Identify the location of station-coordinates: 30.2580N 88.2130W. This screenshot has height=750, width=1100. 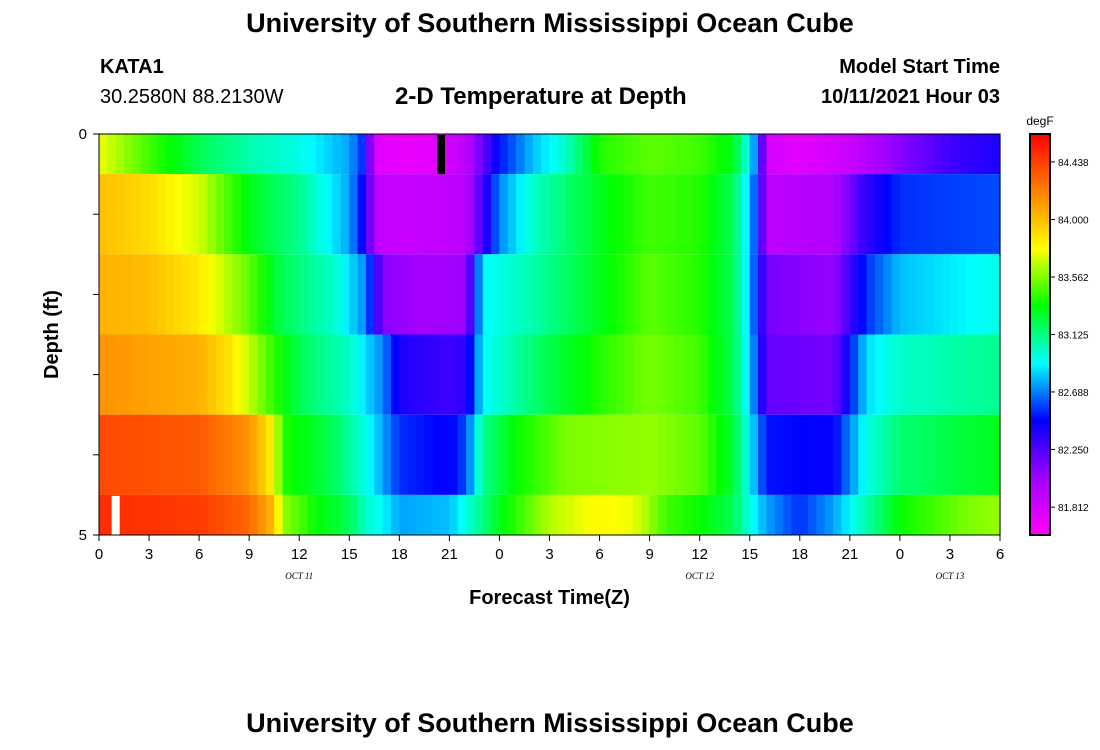
(192, 97).